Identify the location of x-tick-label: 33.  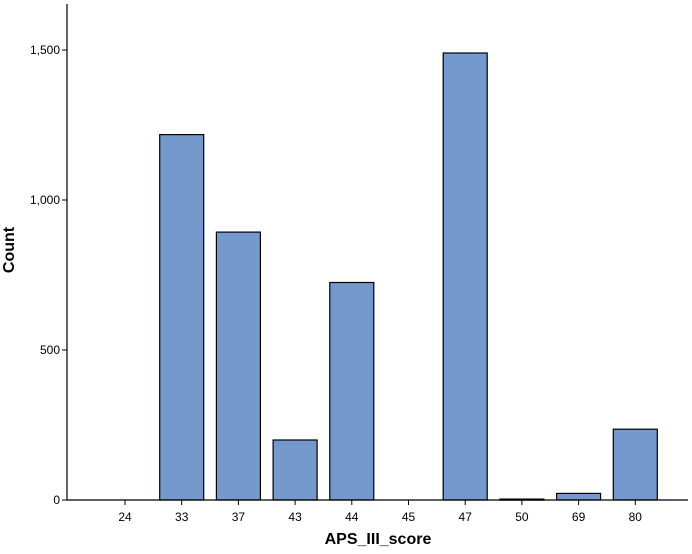
(182, 517).